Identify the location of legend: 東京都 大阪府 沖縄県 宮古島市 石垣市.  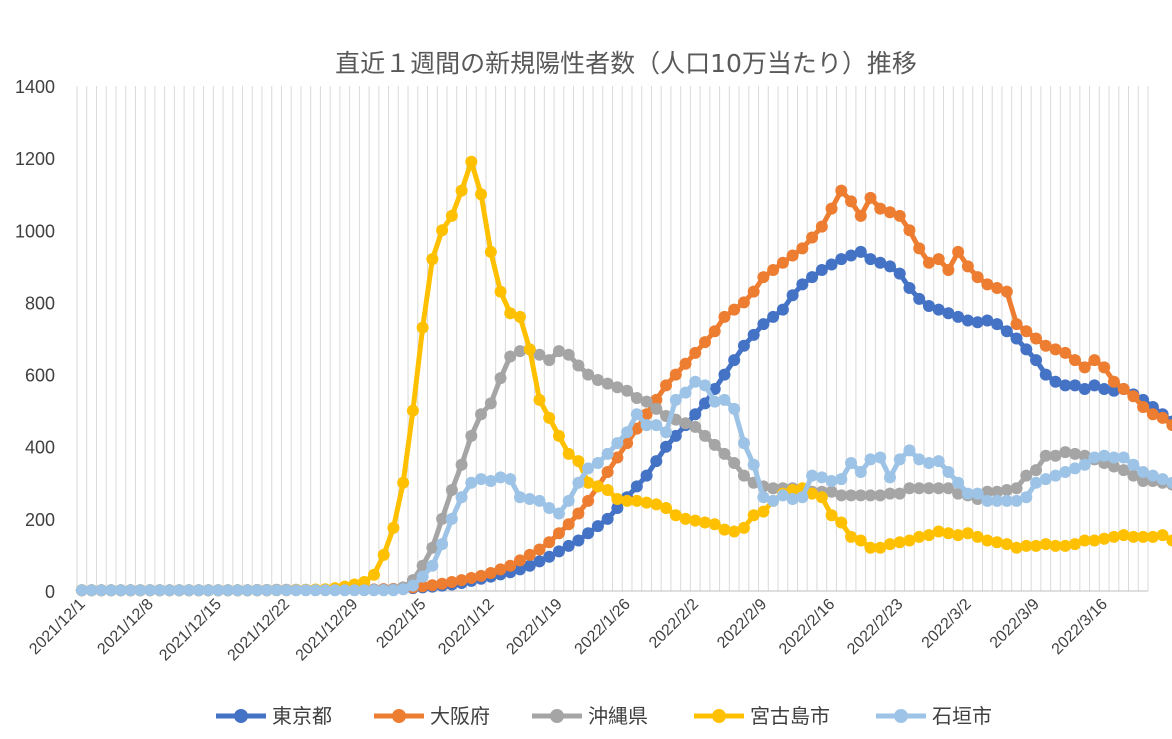
(604, 716).